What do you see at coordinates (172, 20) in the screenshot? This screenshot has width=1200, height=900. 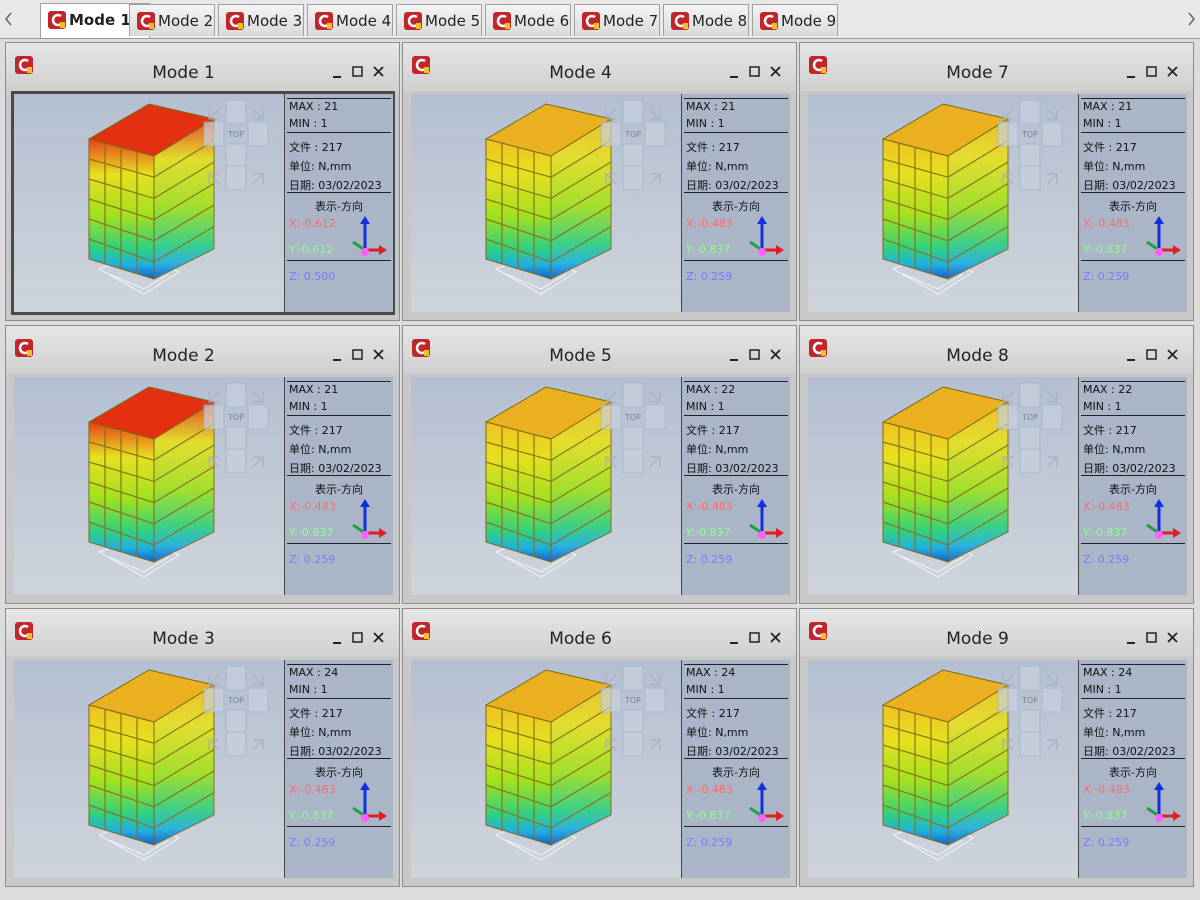 I see `tab: Mode 2` at bounding box center [172, 20].